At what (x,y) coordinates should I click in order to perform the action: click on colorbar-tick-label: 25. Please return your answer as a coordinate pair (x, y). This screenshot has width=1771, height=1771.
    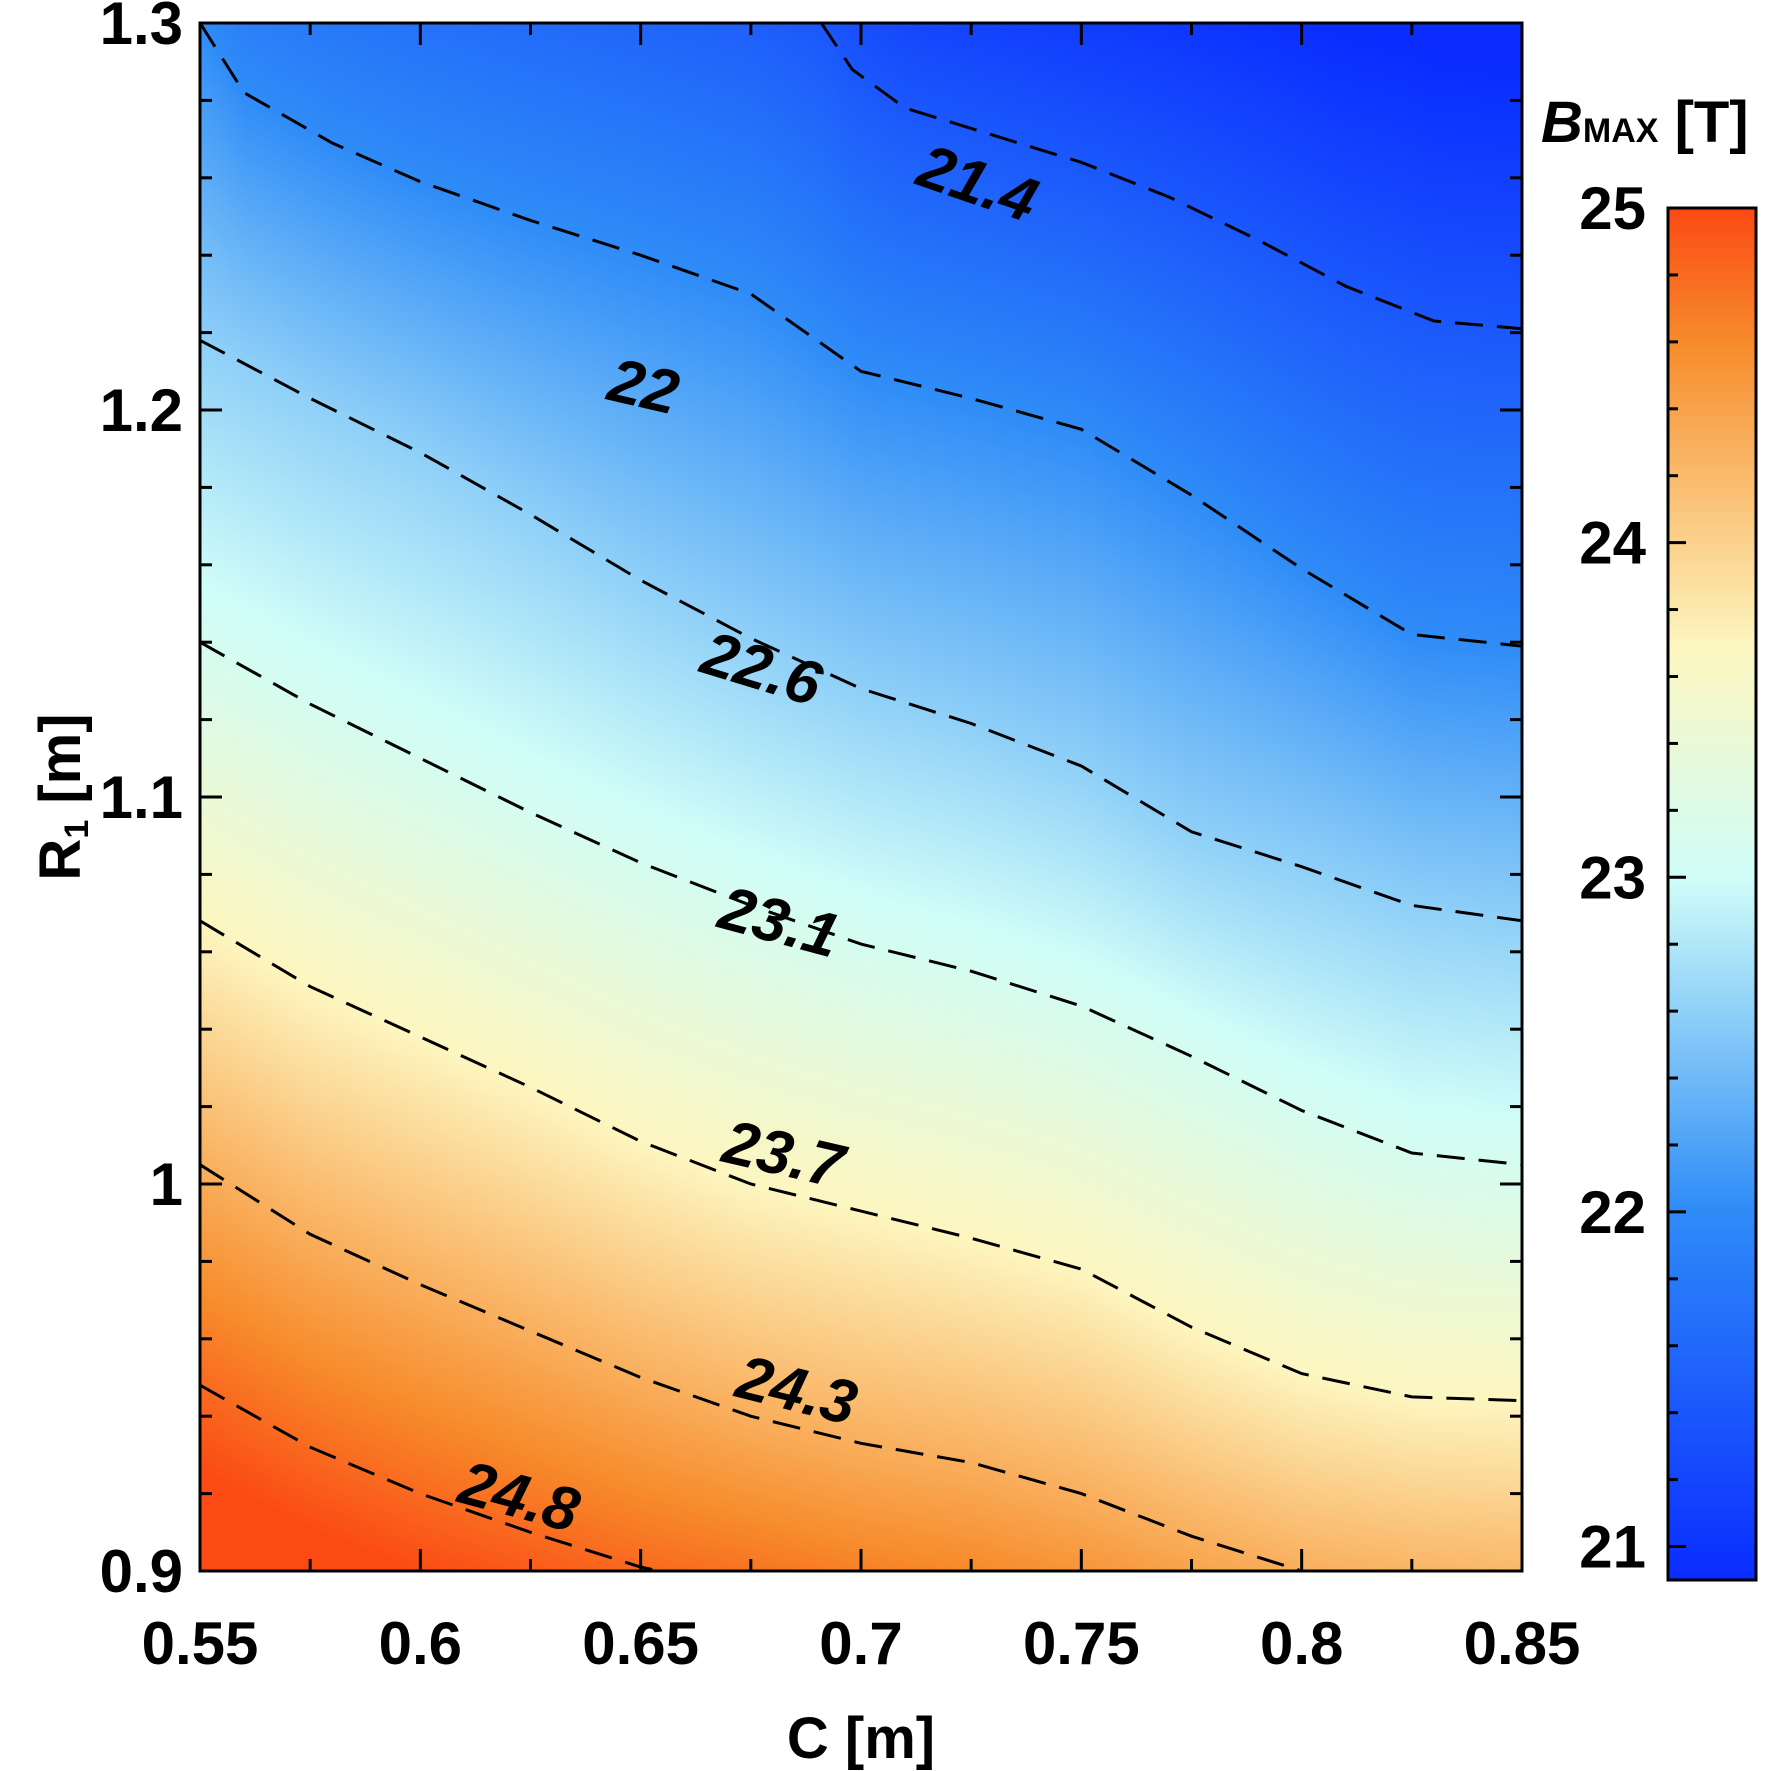
    Looking at the image, I should click on (1612, 208).